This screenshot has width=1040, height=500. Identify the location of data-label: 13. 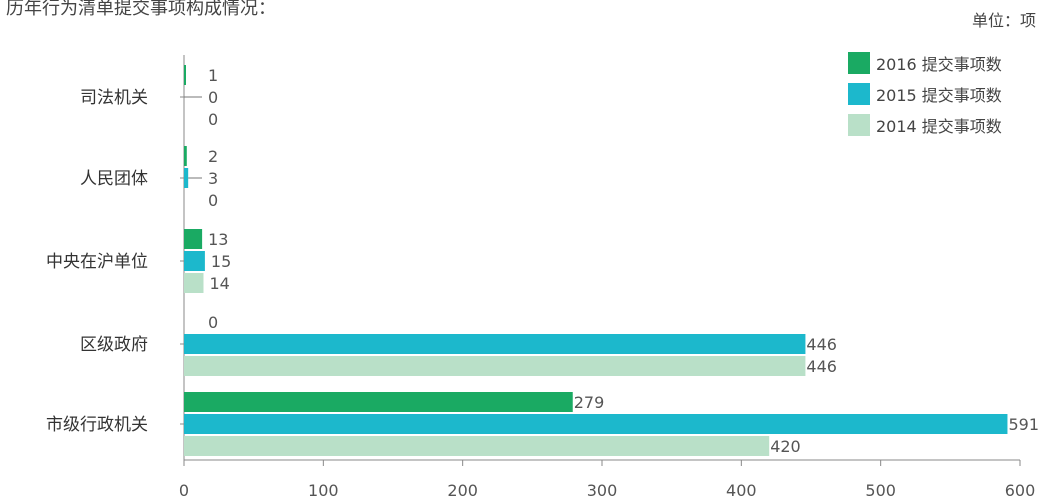
(218, 239).